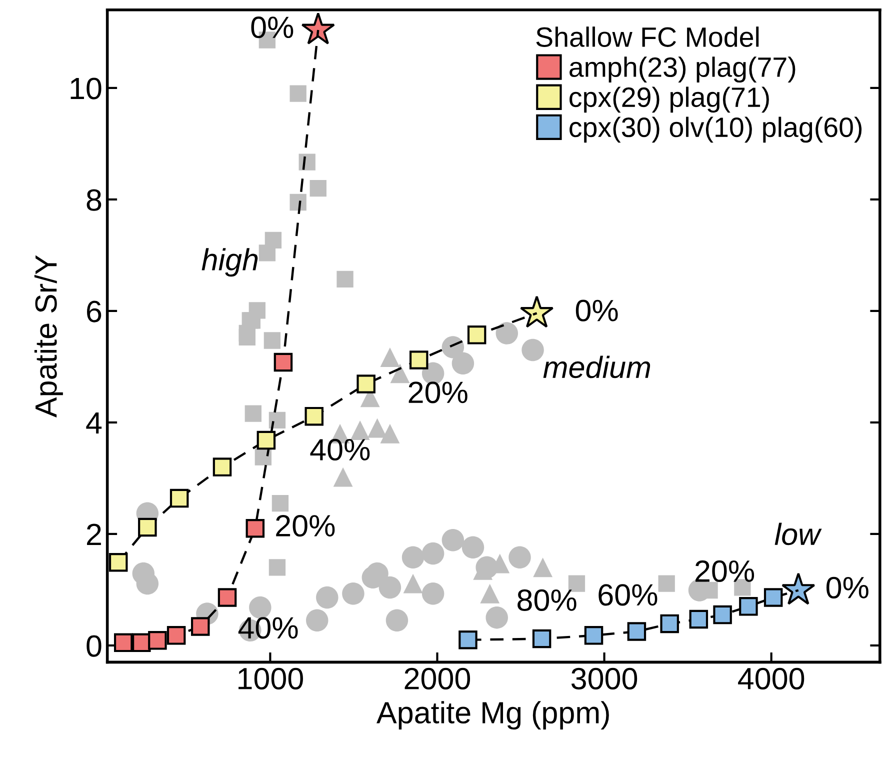  What do you see at coordinates (683, 69) in the screenshot?
I see `legend-label: amph(23) plag(77)` at bounding box center [683, 69].